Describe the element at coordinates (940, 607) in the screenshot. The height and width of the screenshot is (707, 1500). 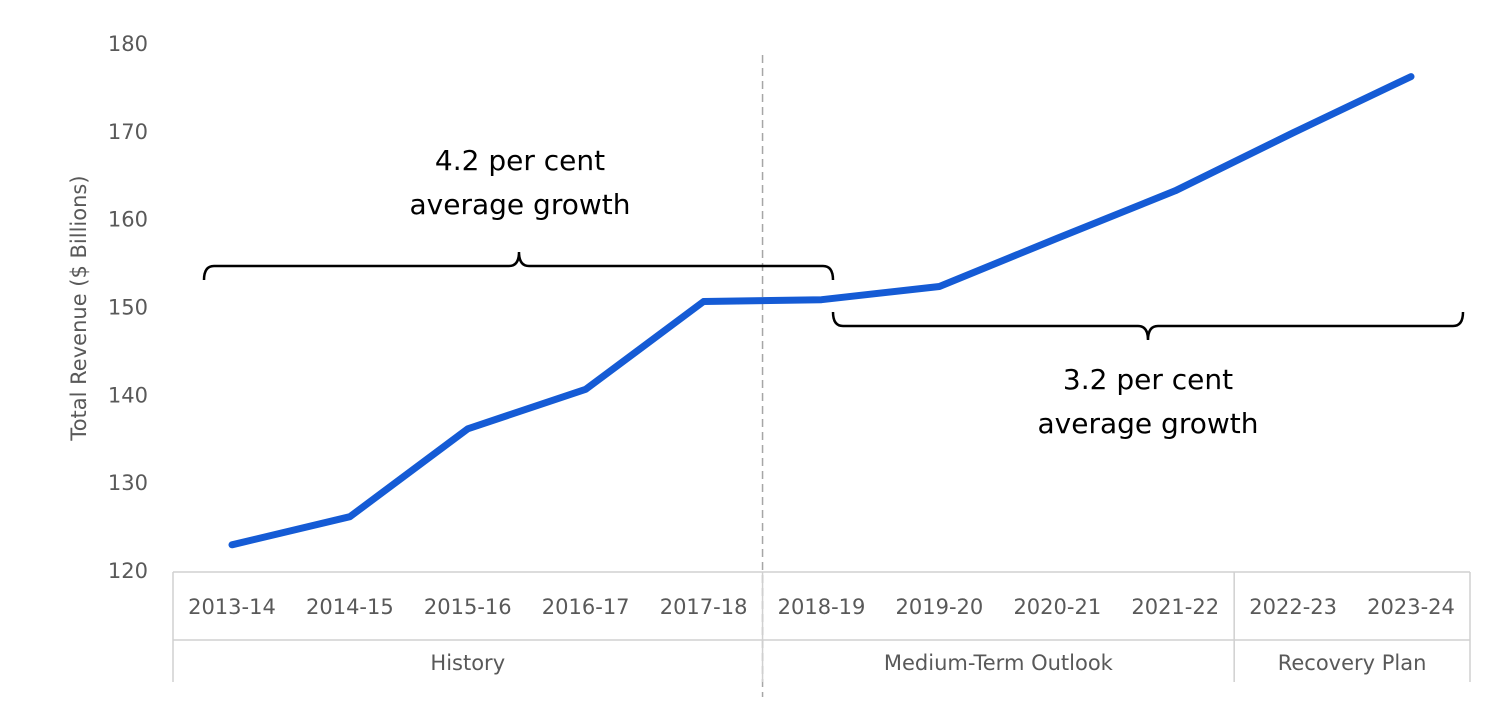
I see `x-tick-label: 2019-20` at that location.